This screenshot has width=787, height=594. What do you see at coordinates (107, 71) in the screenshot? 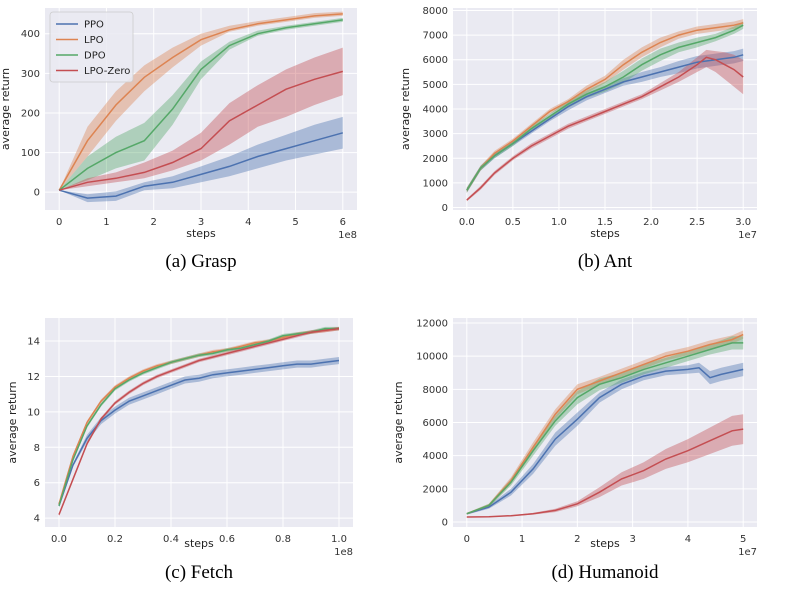
I see `legend-label: LPO-Zero` at bounding box center [107, 71].